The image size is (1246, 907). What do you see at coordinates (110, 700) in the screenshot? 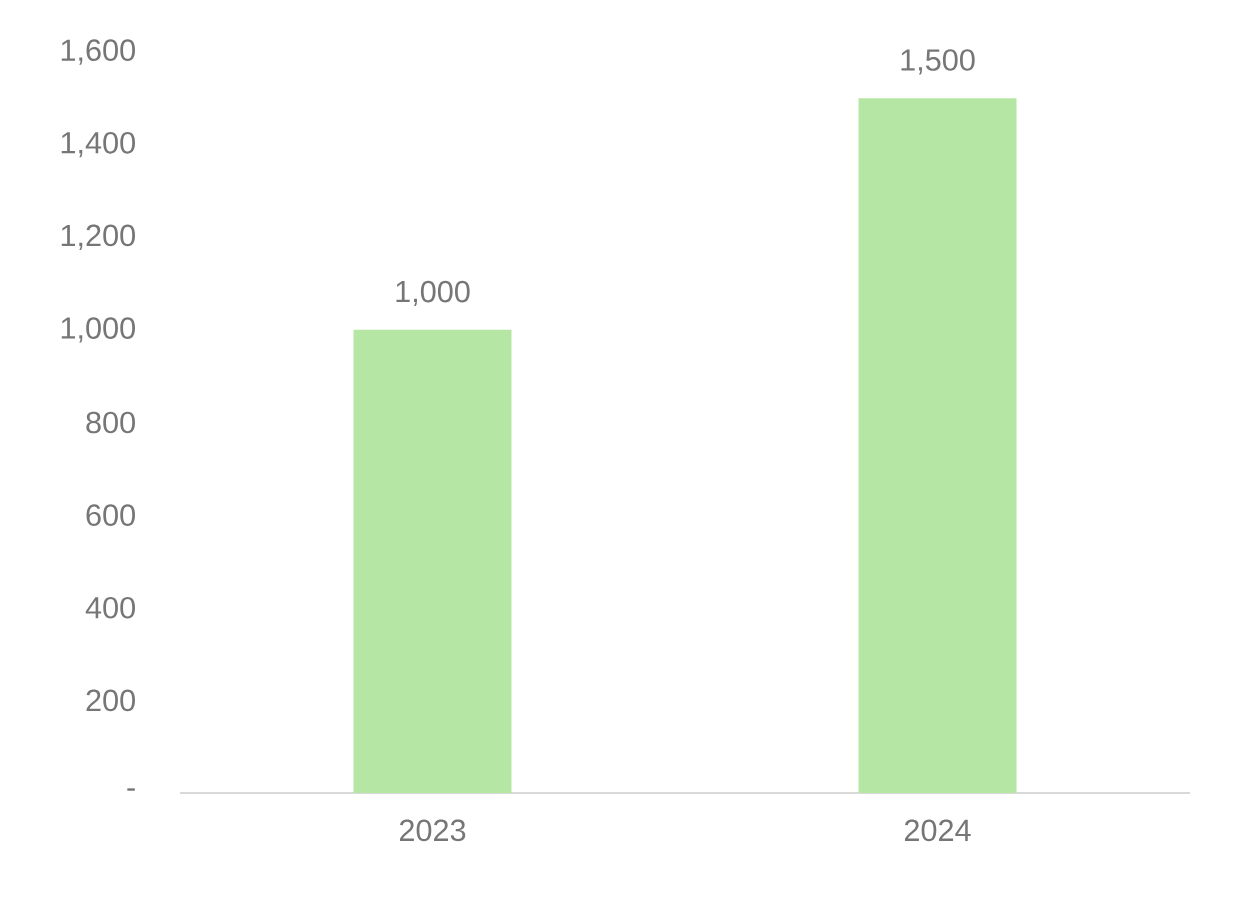
I see `y-tick-label: 200` at bounding box center [110, 700].